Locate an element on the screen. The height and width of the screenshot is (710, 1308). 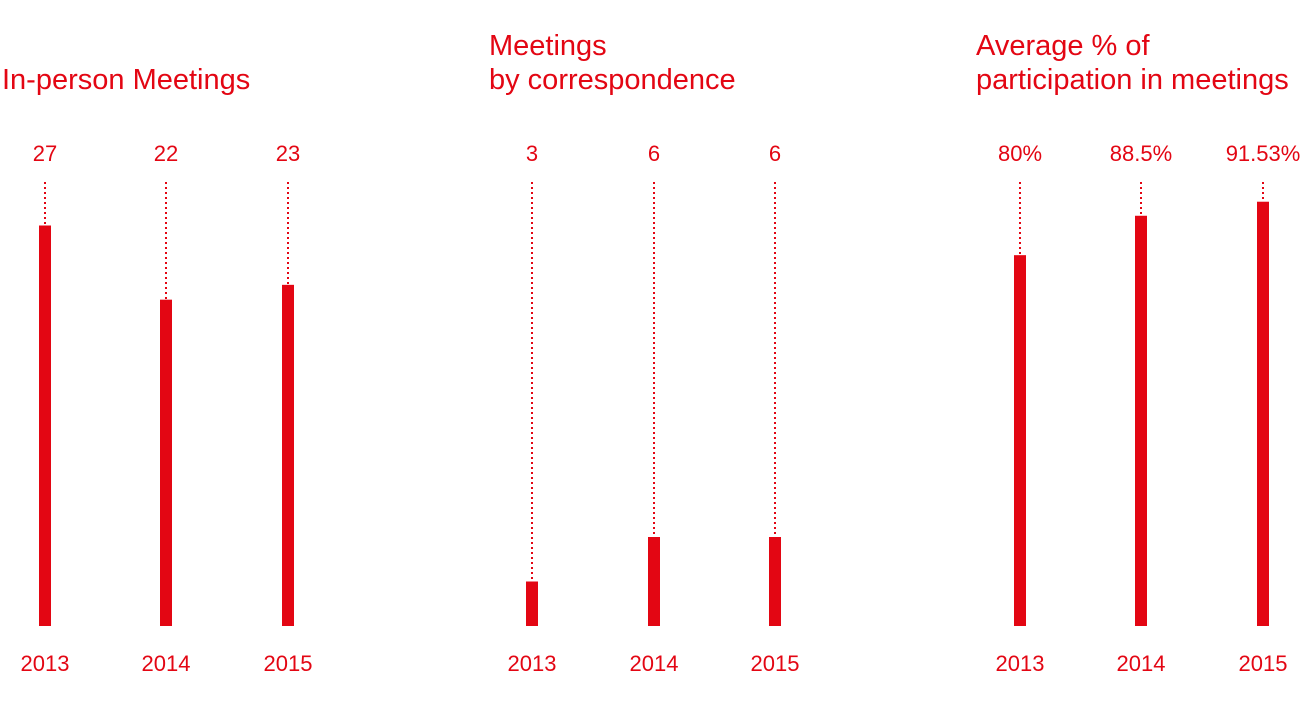
chart-title-line: Meetings is located at coordinates (548, 46).